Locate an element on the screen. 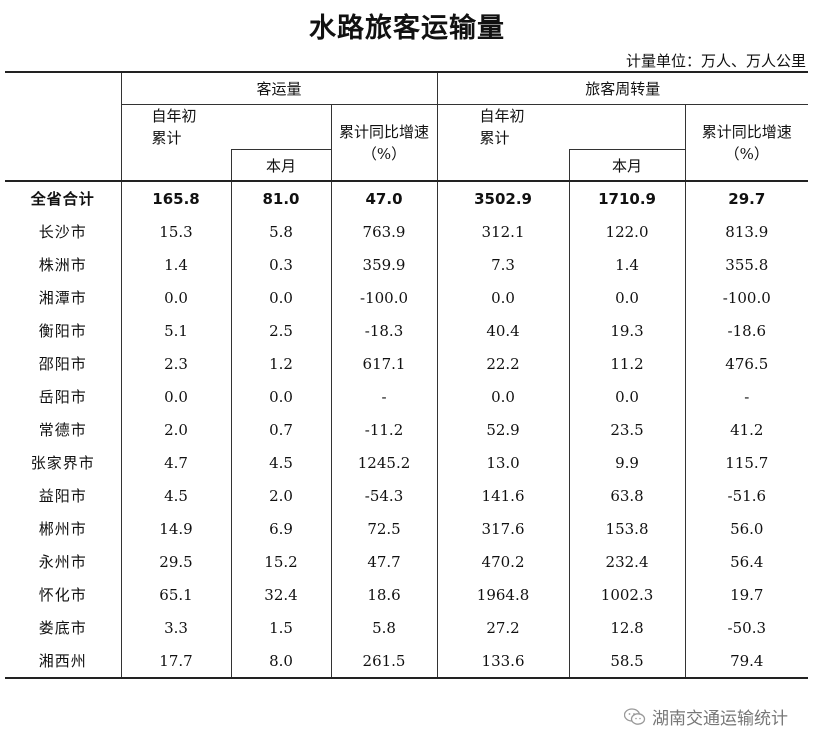 Image resolution: width=814 pixels, height=754 pixels. table-row: 张家界市 4.7 4.5 1245.2 13.0 9.9 115.7 is located at coordinates (407, 462).